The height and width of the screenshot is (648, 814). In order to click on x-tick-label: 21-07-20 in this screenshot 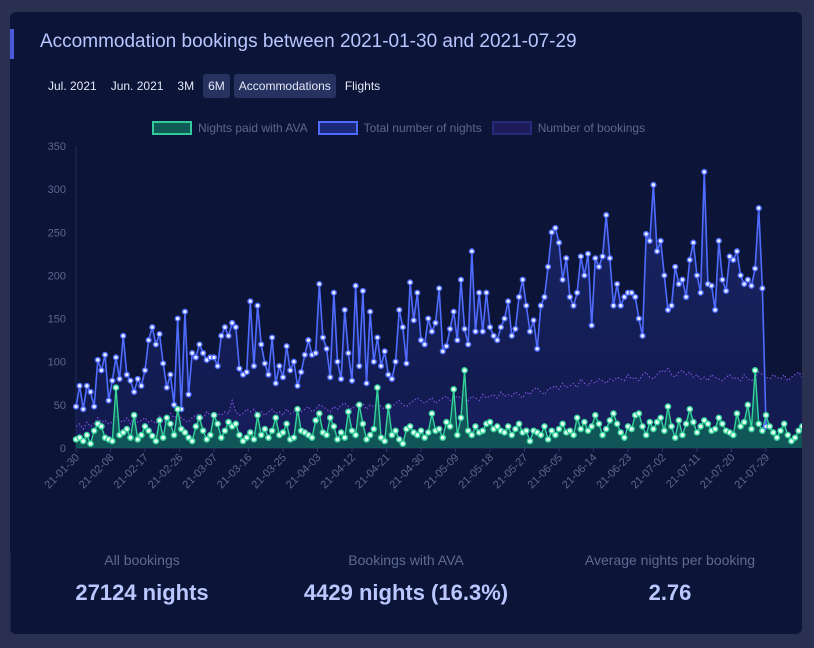, I will do `click(718, 472)`.